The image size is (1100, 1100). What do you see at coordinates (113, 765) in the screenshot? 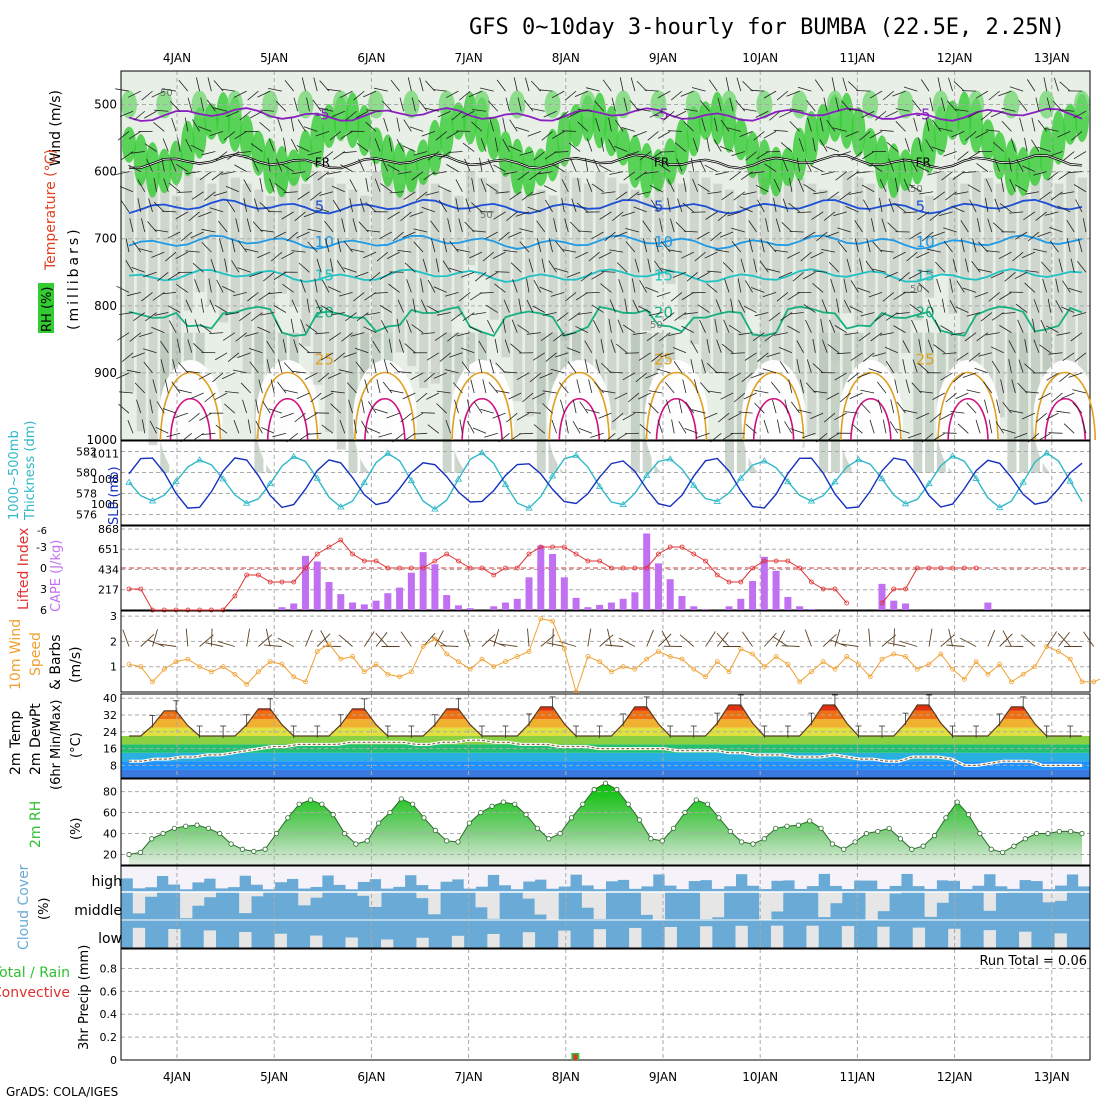
I see `temp-tick-label: 8` at bounding box center [113, 765].